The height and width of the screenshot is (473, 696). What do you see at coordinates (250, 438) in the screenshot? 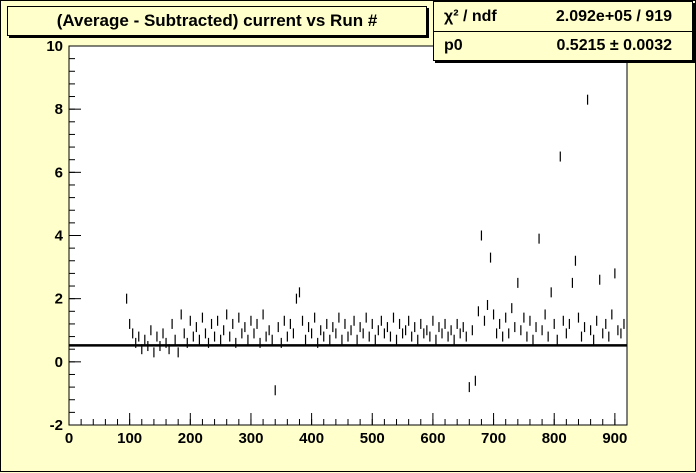
I see `x-tick-label: 300` at bounding box center [250, 438].